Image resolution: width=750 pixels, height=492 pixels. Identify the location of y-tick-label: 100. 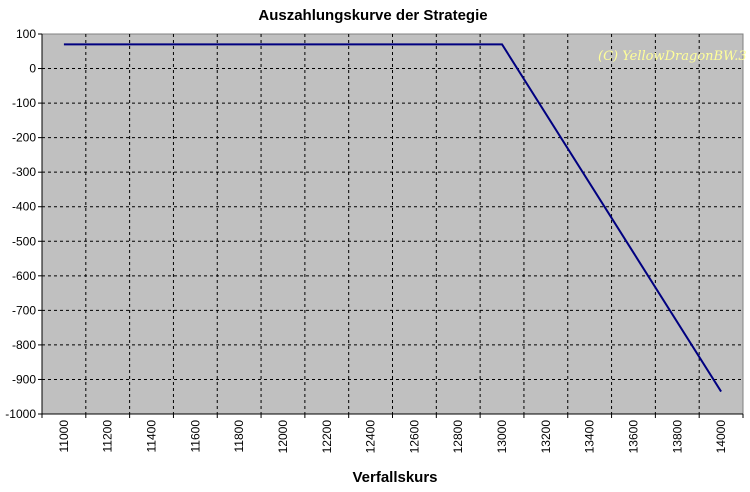
(26, 34).